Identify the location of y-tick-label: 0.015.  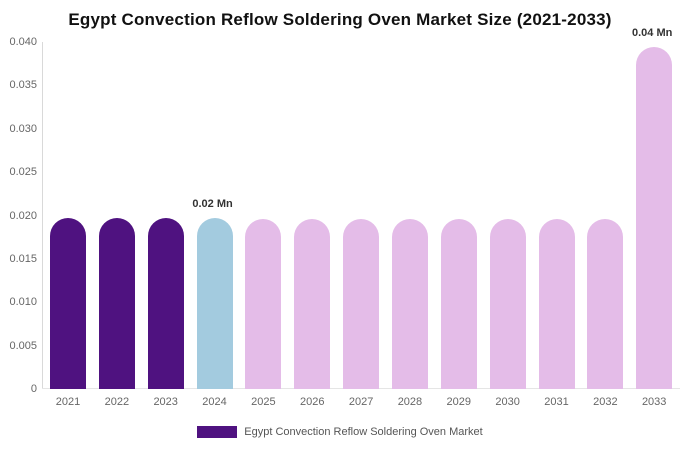
(23, 258).